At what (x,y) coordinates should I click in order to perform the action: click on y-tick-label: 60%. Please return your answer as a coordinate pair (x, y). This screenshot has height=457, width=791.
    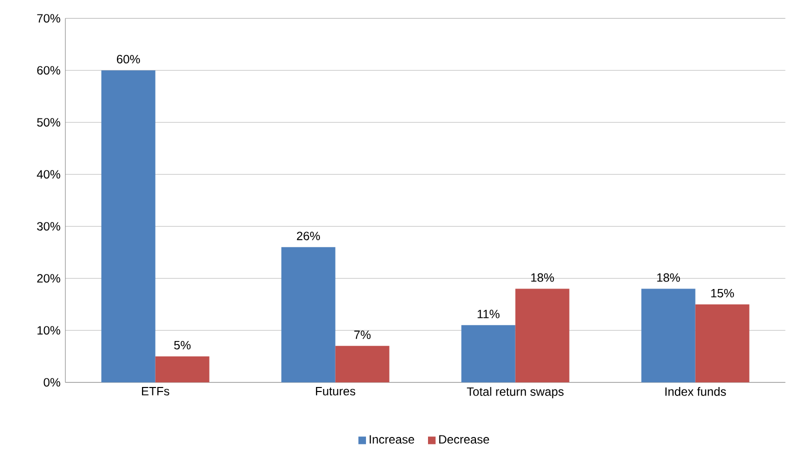
    Looking at the image, I should click on (48, 70).